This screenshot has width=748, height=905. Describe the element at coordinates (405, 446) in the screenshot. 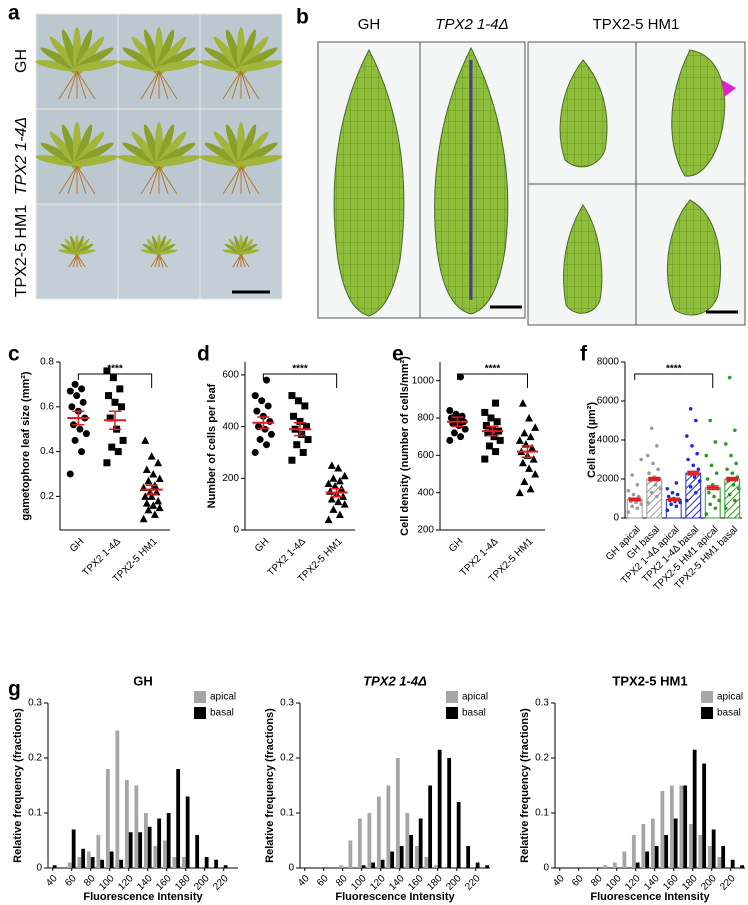

I see `y-axis-label: Cell density (number of cells/mm²)` at that location.